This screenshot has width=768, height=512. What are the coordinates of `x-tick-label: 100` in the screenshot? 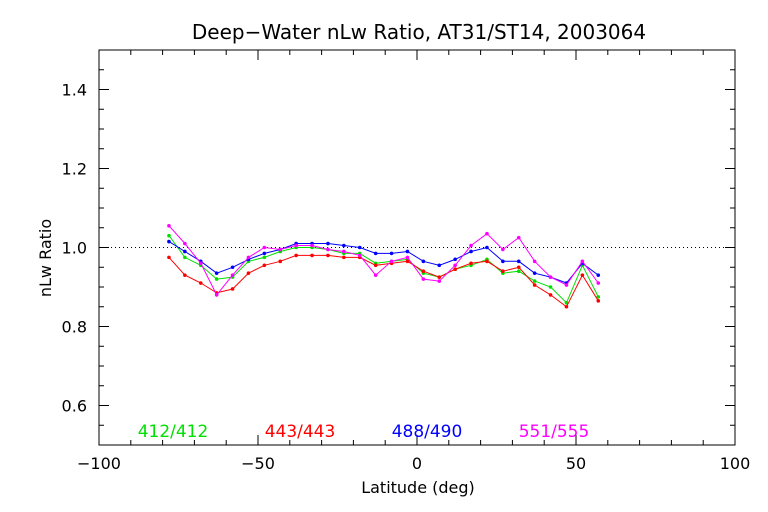 It's located at (735, 463).